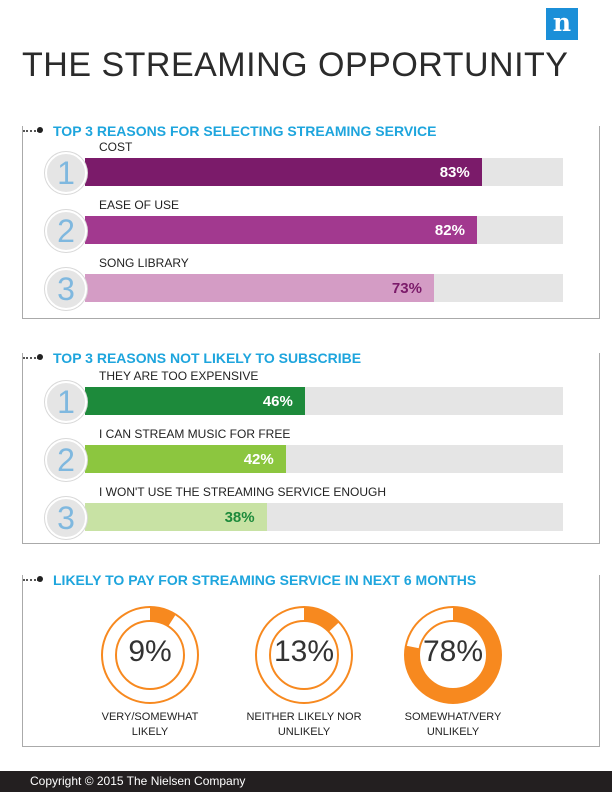 This screenshot has width=612, height=792. What do you see at coordinates (306, 781) in the screenshot?
I see `footer: Copyright © 2015 The Nielsen Company` at bounding box center [306, 781].